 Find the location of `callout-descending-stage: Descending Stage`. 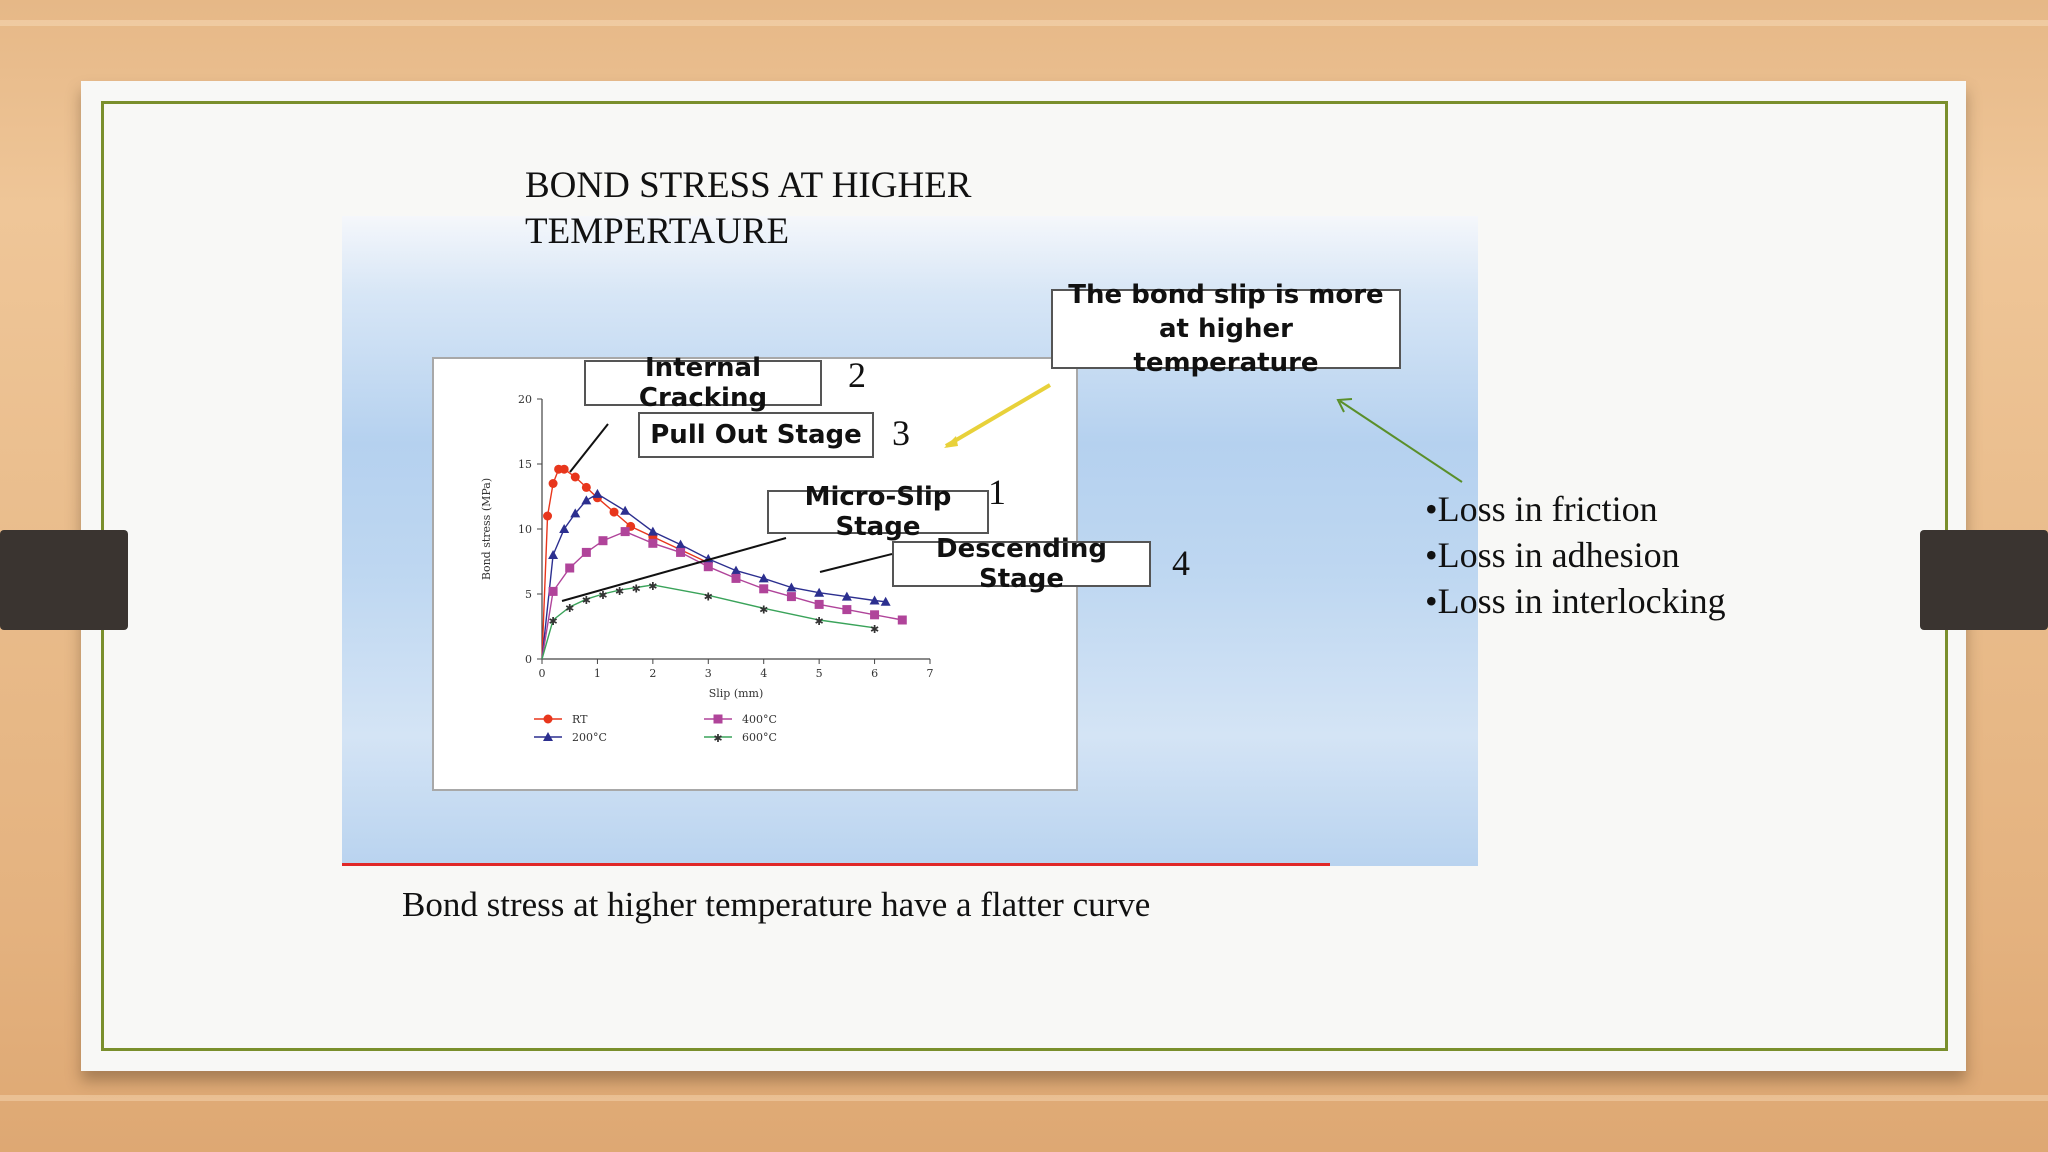

callout-descending-stage: Descending Stage is located at coordinates (1021, 564).